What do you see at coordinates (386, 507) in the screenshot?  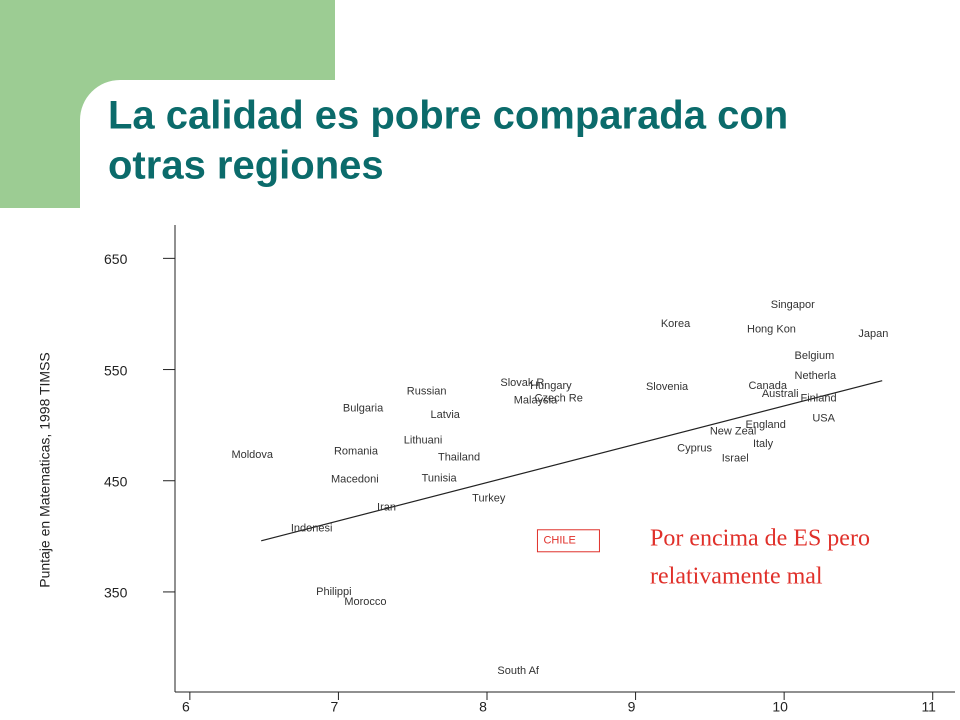 I see `point-label: Iran` at bounding box center [386, 507].